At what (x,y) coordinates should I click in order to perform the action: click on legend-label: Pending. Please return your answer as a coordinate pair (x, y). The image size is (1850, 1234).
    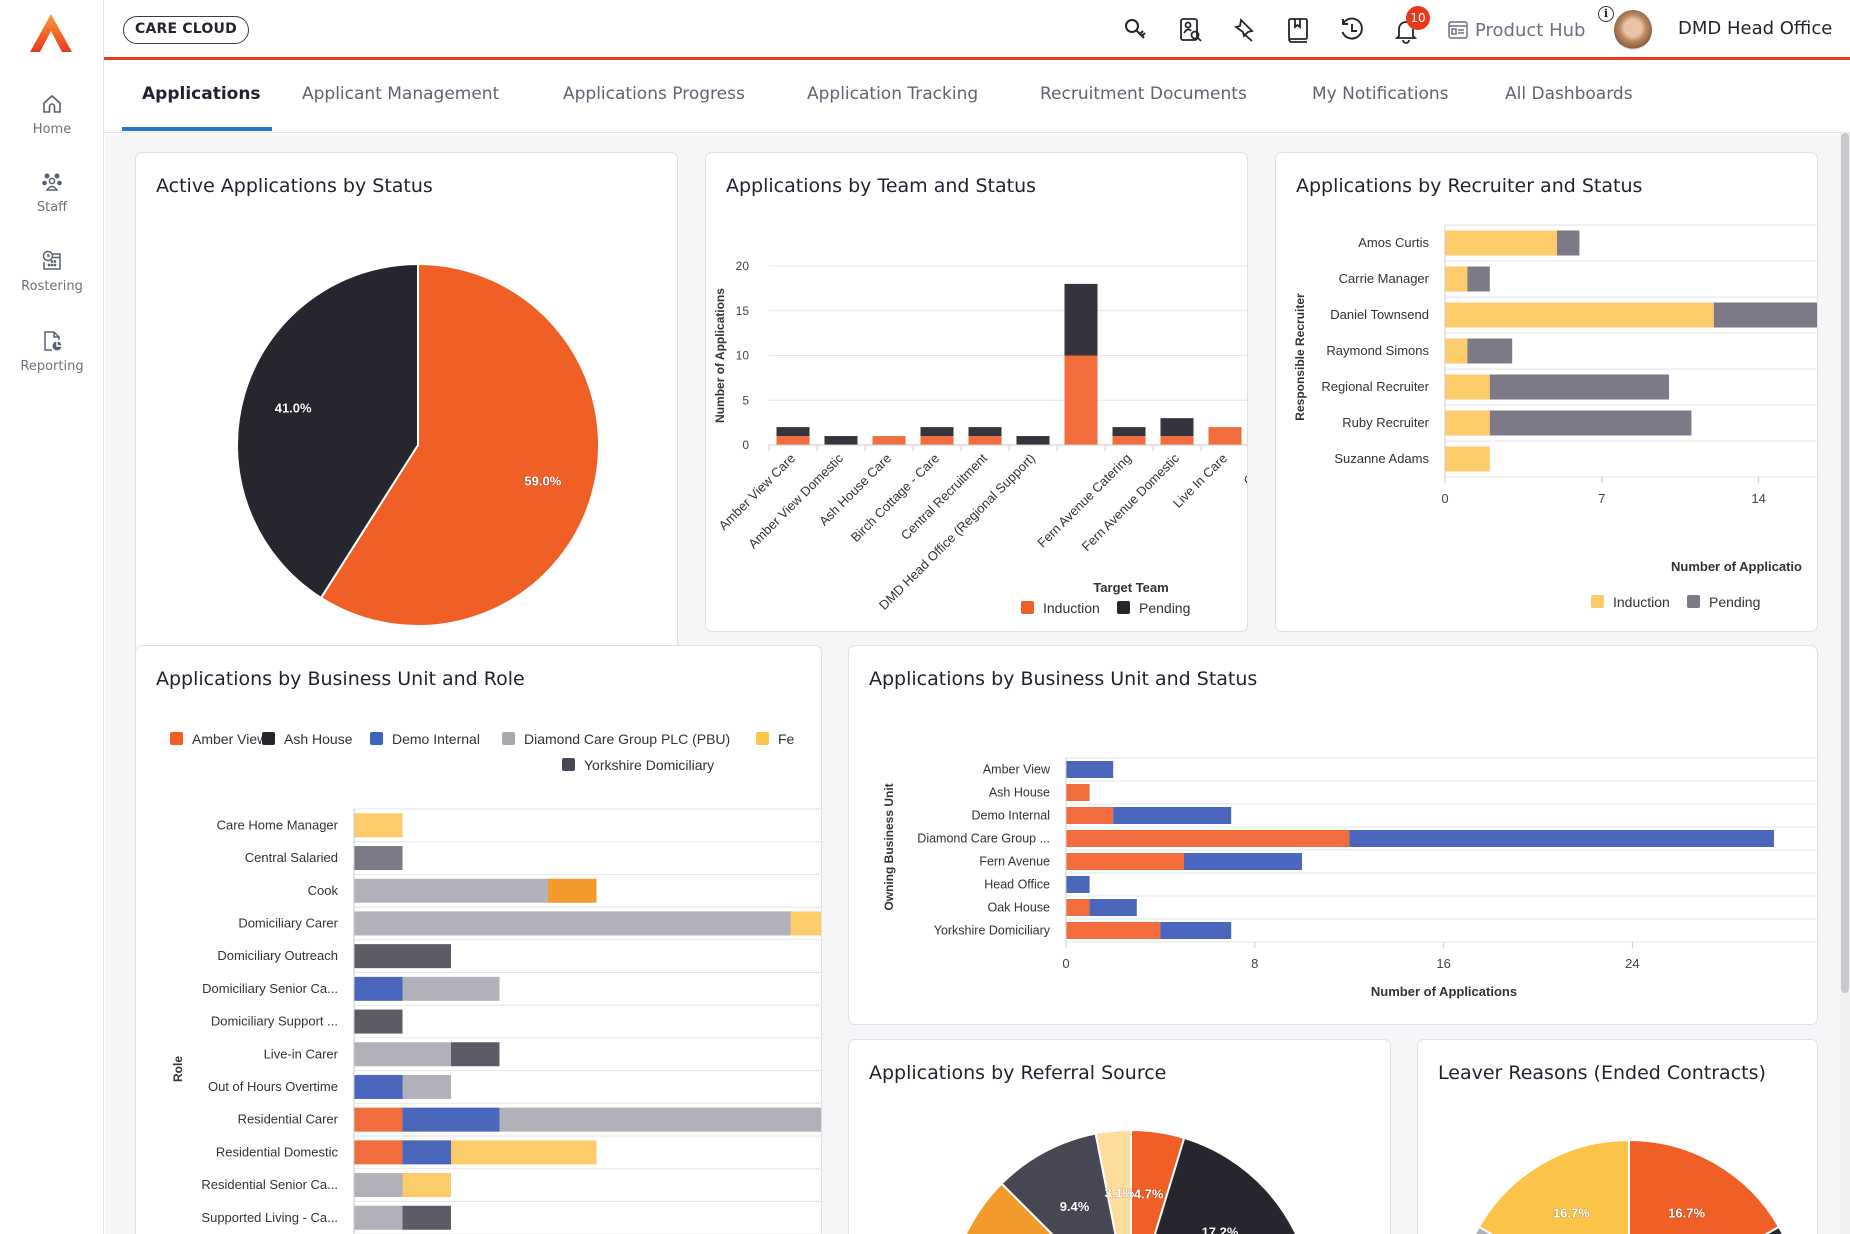
    Looking at the image, I should click on (1164, 608).